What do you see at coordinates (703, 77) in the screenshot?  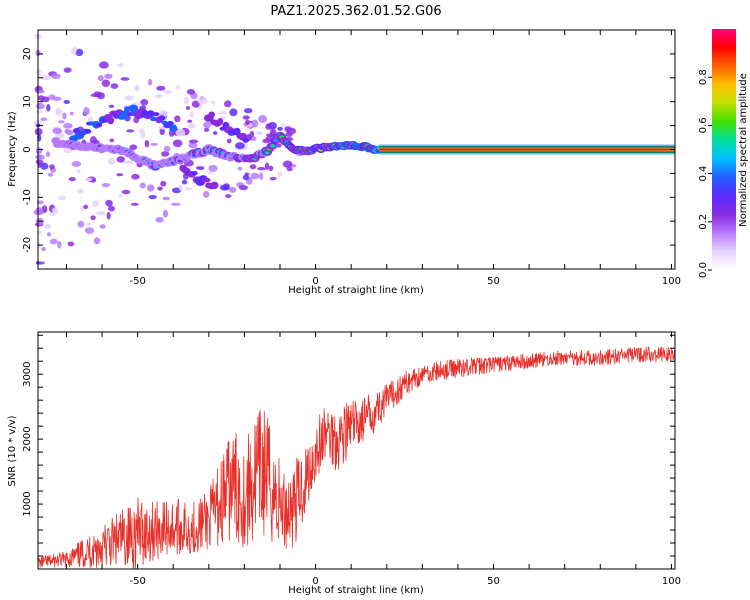 I see `colorbar-tick-label: 0.8` at bounding box center [703, 77].